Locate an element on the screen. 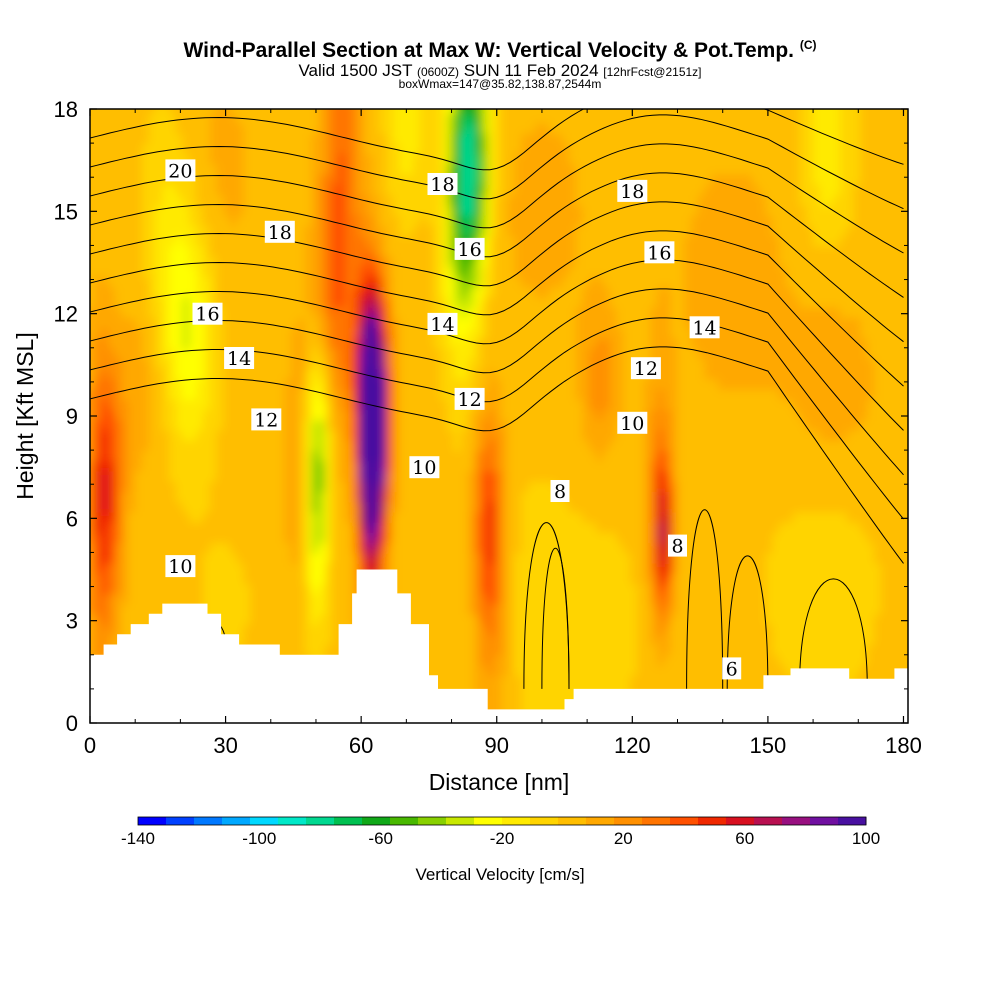 The height and width of the screenshot is (1000, 1000). x-tick-label: 180 is located at coordinates (903, 745).